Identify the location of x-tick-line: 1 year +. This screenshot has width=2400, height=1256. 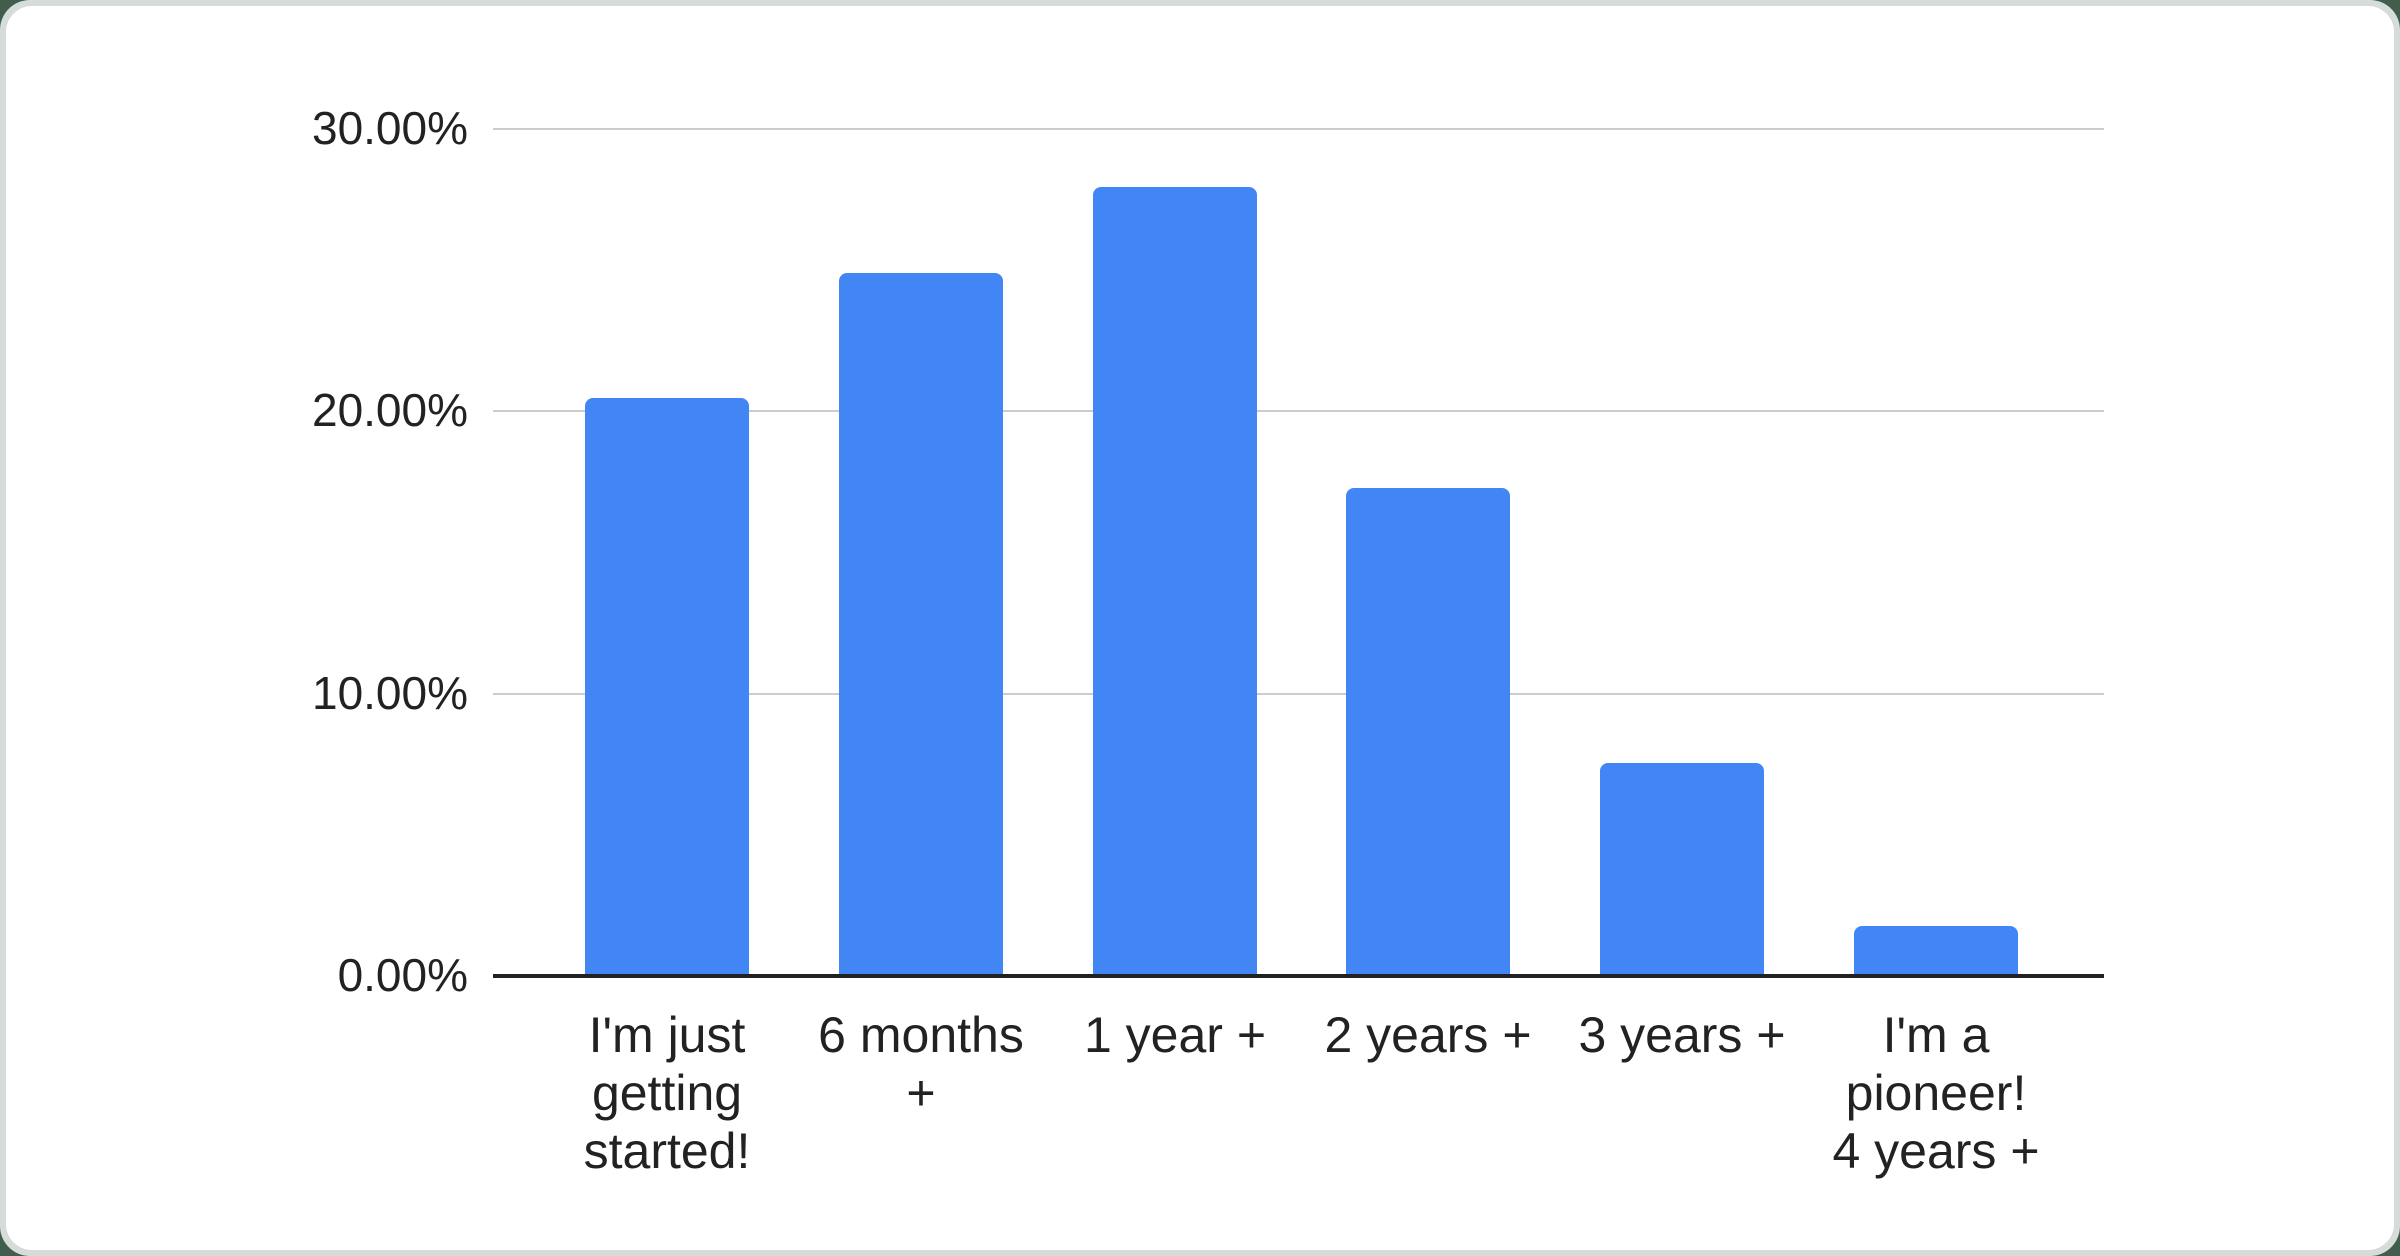
(1175, 1035).